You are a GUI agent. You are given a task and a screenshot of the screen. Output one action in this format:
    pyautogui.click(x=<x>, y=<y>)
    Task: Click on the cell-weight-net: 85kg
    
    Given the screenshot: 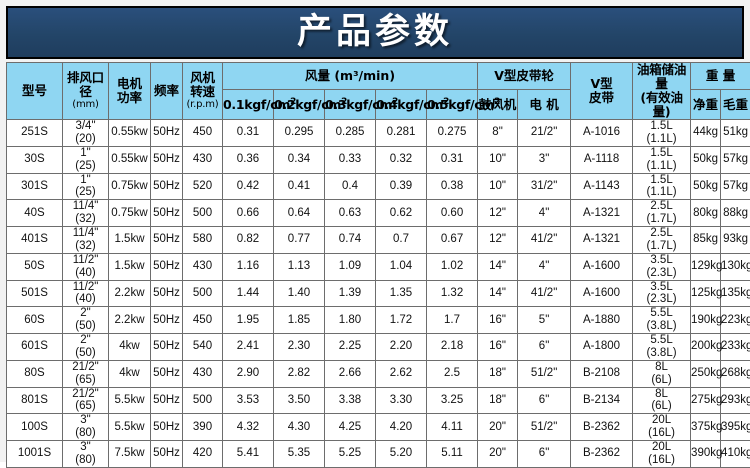 What is the action you would take?
    pyautogui.click(x=706, y=240)
    